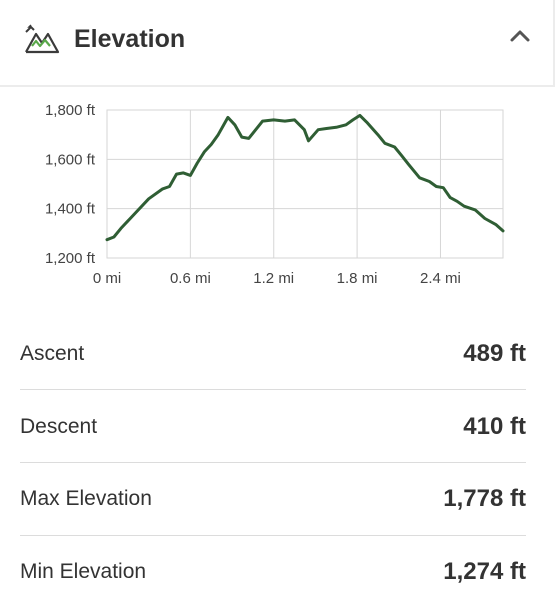  What do you see at coordinates (59, 426) in the screenshot?
I see `stat-label: Descent` at bounding box center [59, 426].